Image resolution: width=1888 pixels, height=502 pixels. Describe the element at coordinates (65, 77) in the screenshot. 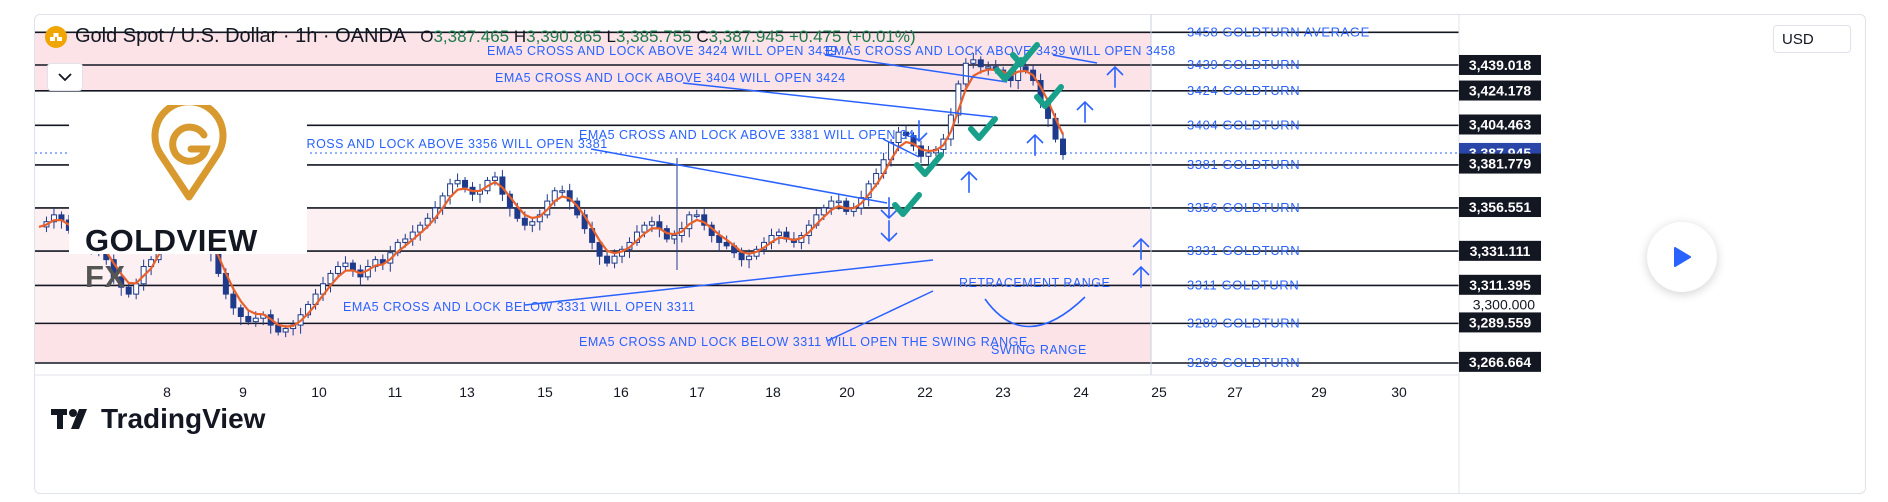

I see `collapse-legend-button` at that location.